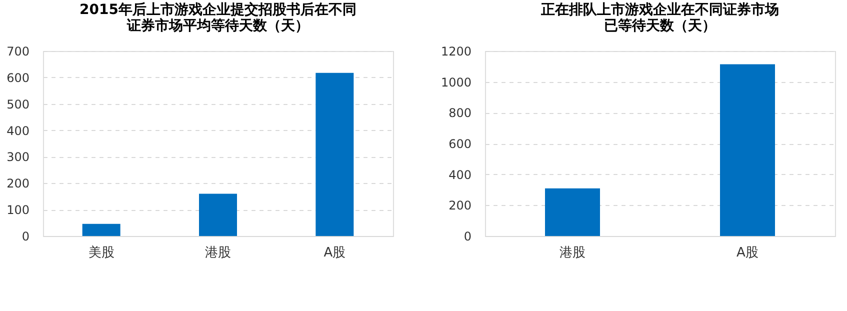 The image size is (847, 311). Describe the element at coordinates (101, 252) in the screenshot. I see `x-tick-label: 美股` at that location.